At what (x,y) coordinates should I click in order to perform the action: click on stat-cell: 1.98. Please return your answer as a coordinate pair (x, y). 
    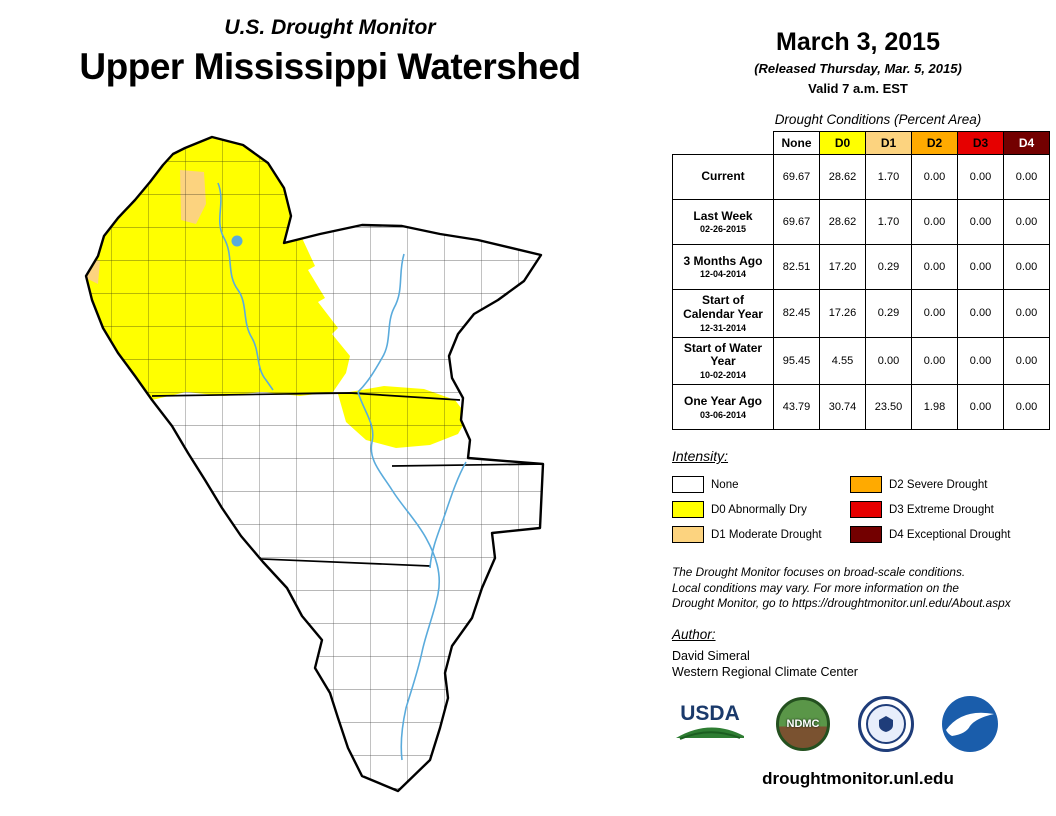
    Looking at the image, I should click on (934, 407).